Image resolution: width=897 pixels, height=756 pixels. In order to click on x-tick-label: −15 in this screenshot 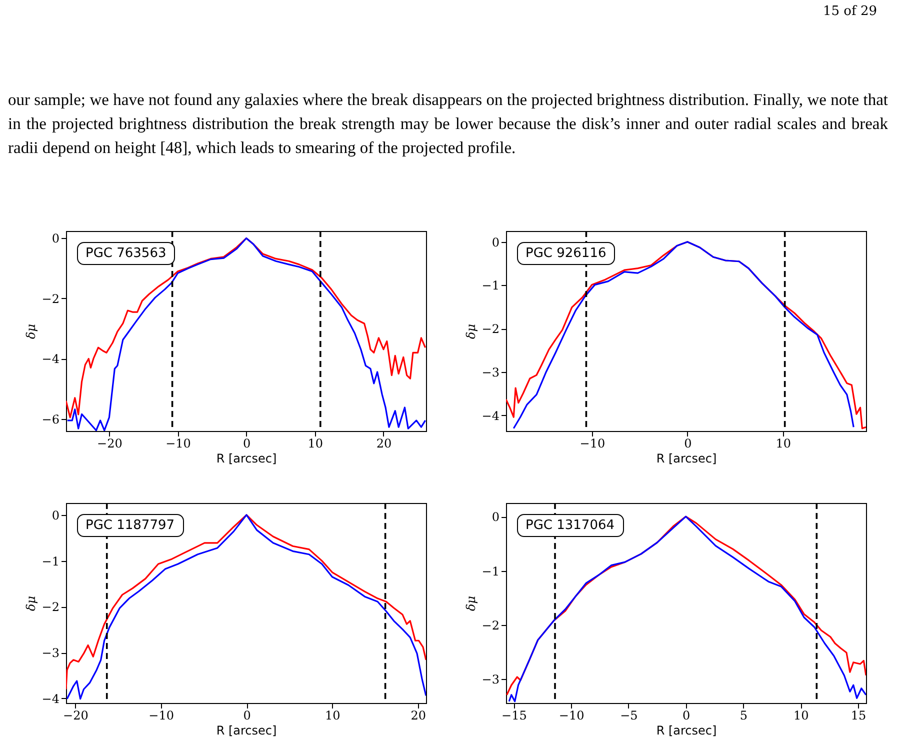, I will do `click(514, 715)`.